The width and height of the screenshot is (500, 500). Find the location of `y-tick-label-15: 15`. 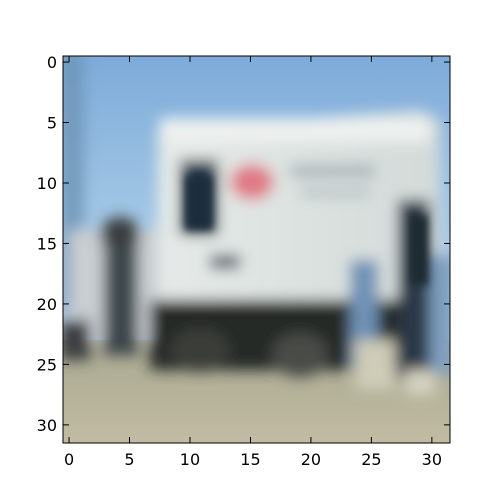

y-tick-label-15: 15 is located at coordinates (47, 243).